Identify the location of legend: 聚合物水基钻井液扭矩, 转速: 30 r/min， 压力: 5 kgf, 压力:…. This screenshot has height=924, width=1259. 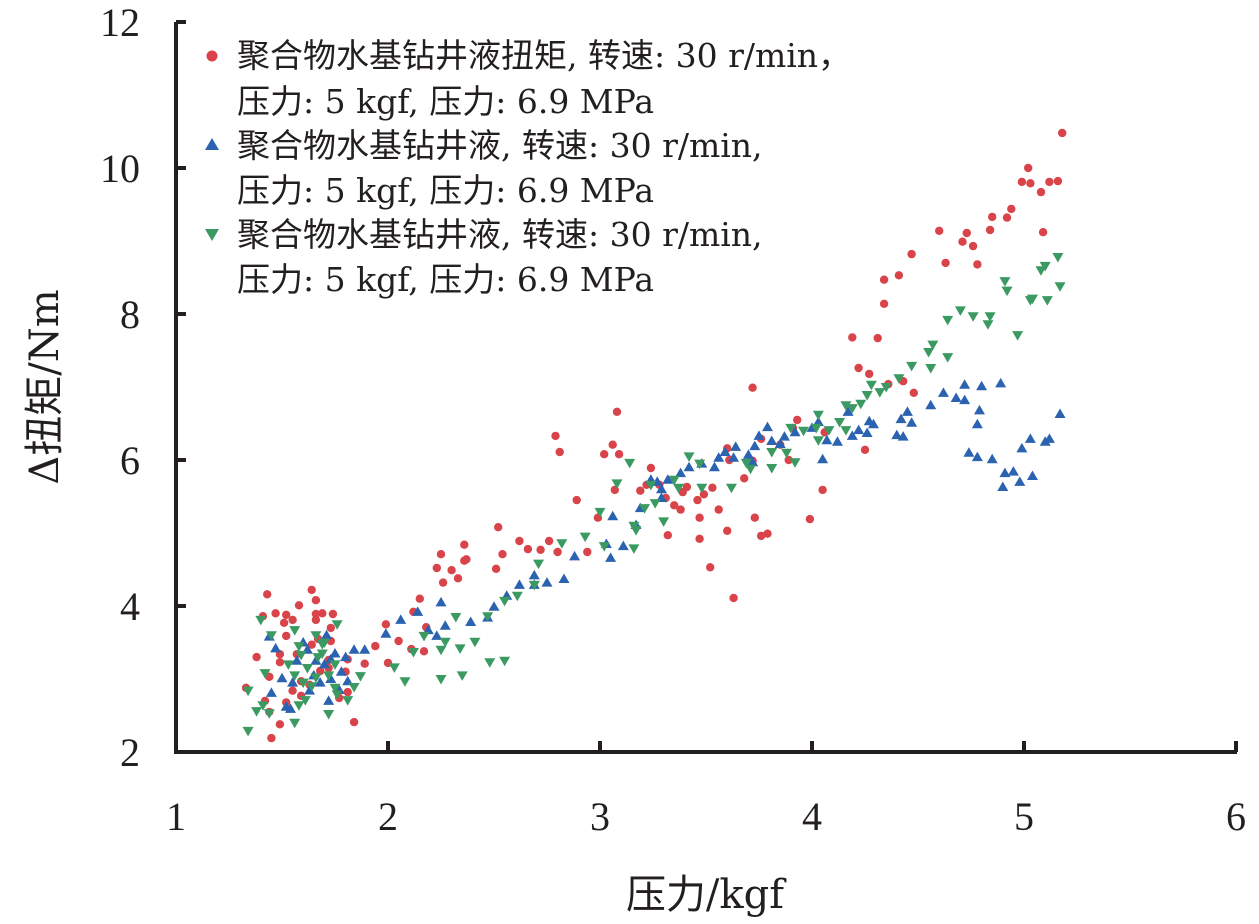
(528, 167).